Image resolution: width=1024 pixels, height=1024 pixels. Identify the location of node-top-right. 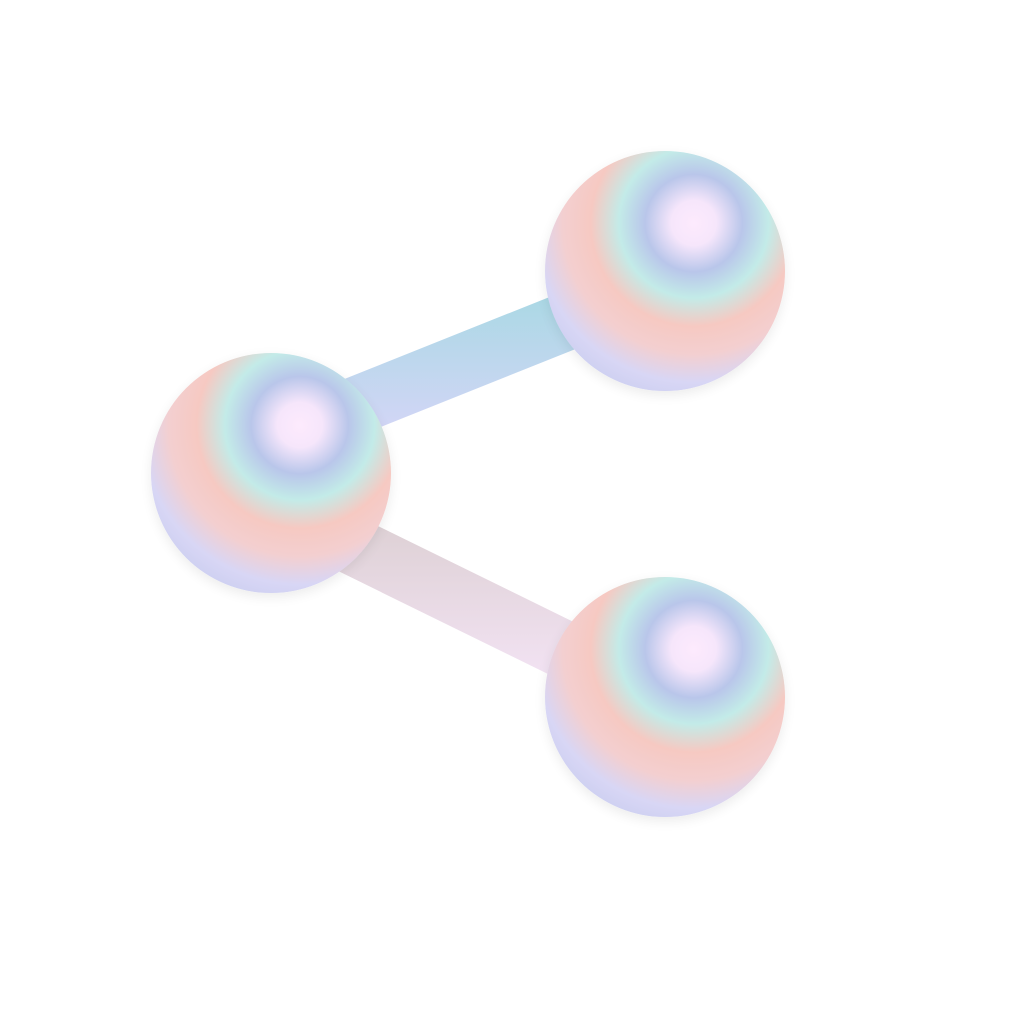
(665, 271).